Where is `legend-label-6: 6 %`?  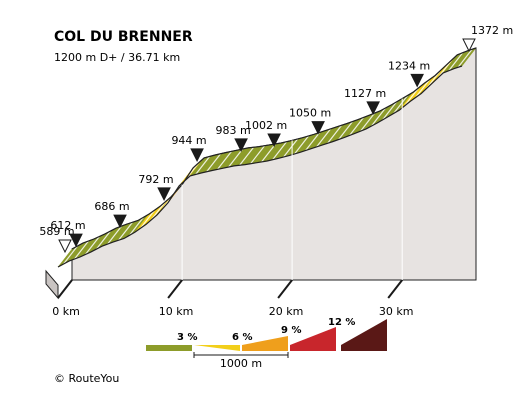 legend-label-6: 6 % is located at coordinates (242, 337).